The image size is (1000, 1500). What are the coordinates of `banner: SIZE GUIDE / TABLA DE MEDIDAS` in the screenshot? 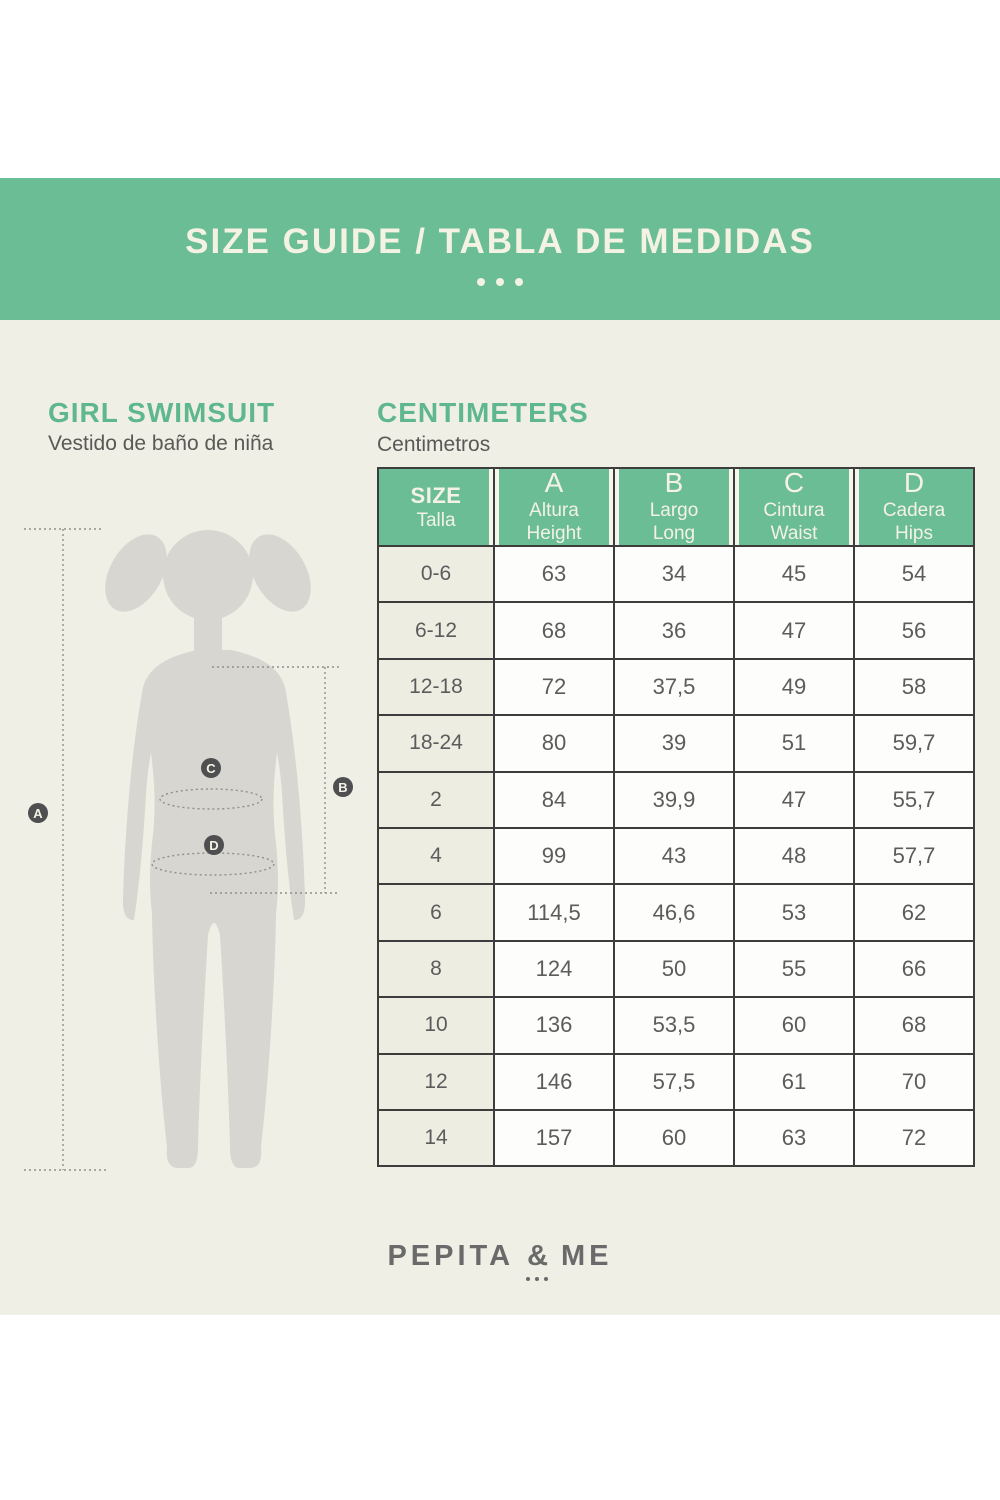 It's located at (500, 249).